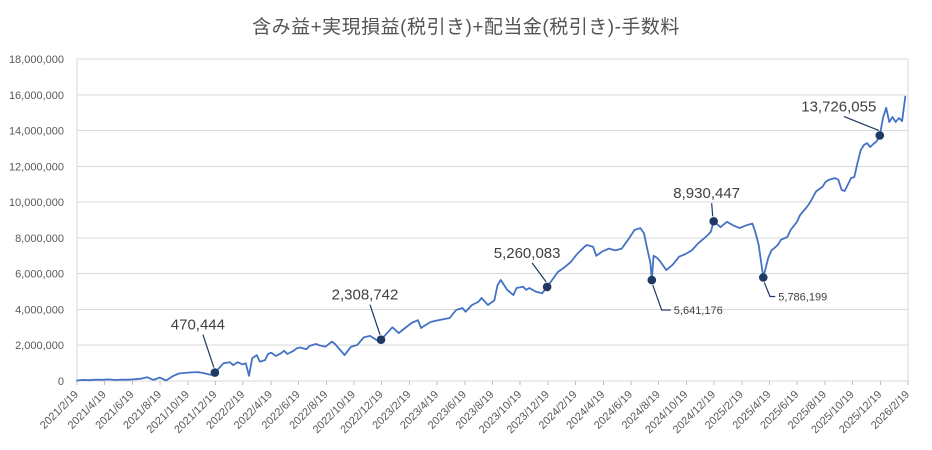  Describe the element at coordinates (198, 325) in the screenshot. I see `data-label: 470,444` at that location.